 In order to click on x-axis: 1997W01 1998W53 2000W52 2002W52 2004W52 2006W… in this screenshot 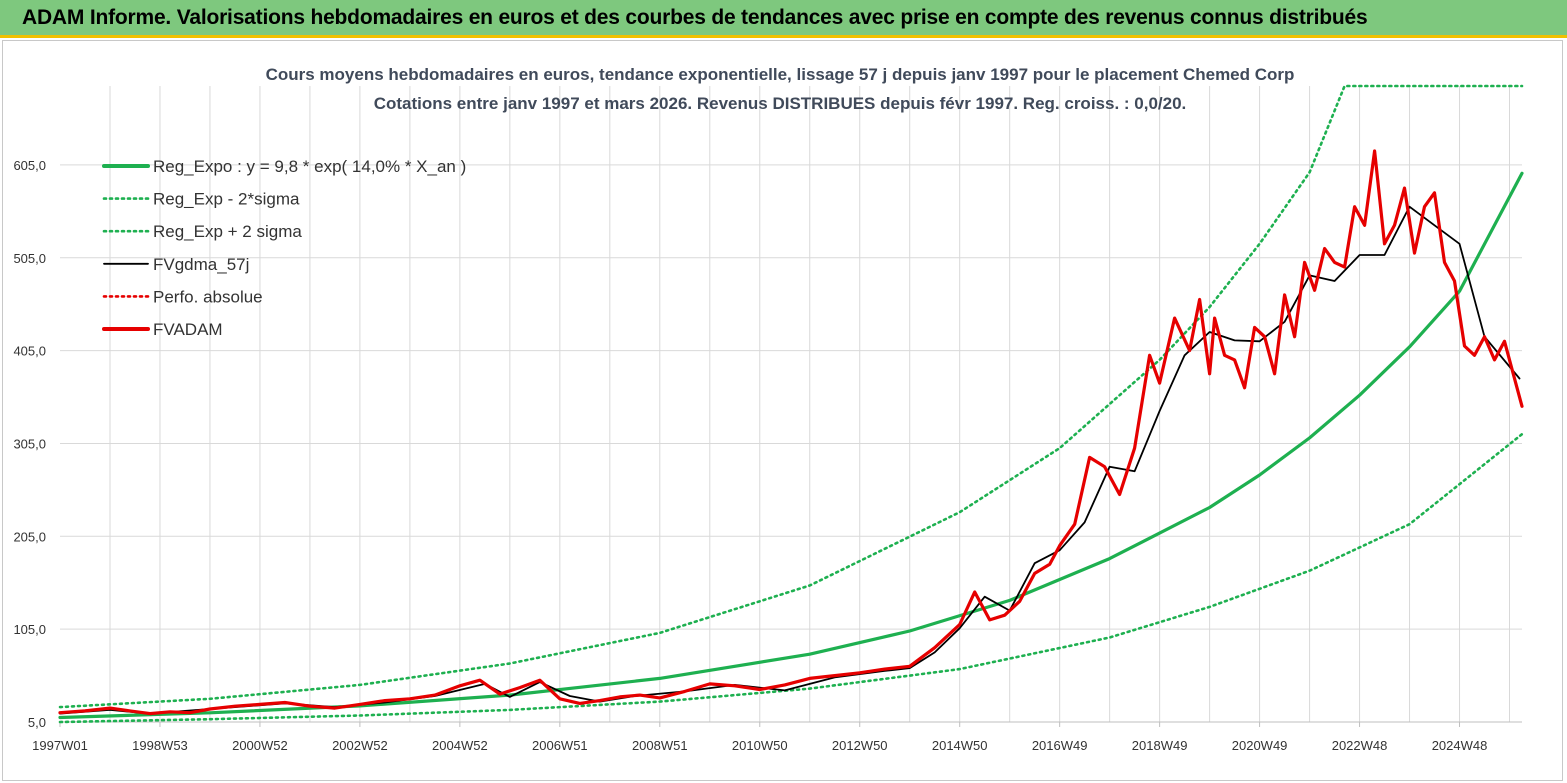, I will do `click(759, 737)`.